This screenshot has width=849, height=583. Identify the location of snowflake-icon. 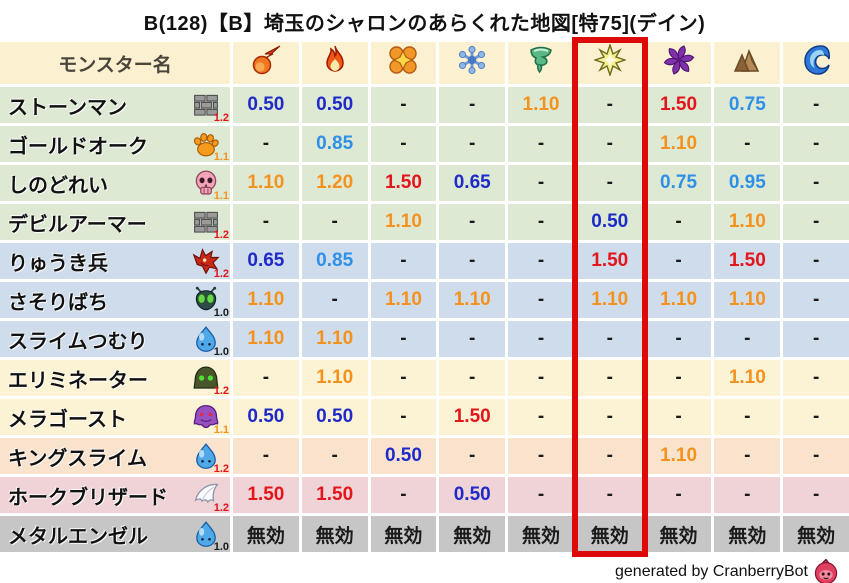
(472, 63).